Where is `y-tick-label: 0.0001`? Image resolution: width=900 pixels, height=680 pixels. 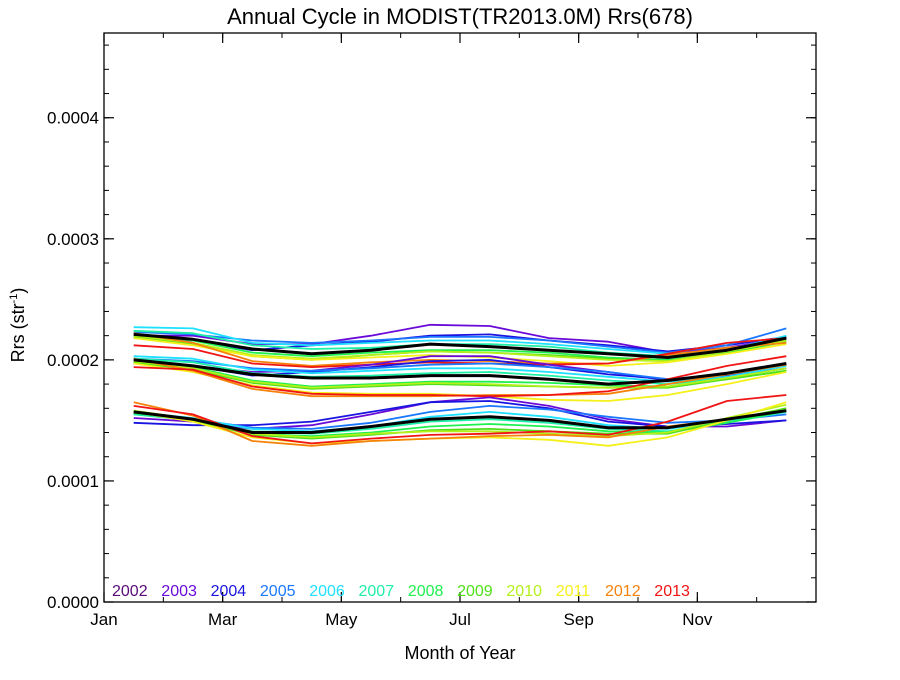
y-tick-label: 0.0001 is located at coordinates (73, 481).